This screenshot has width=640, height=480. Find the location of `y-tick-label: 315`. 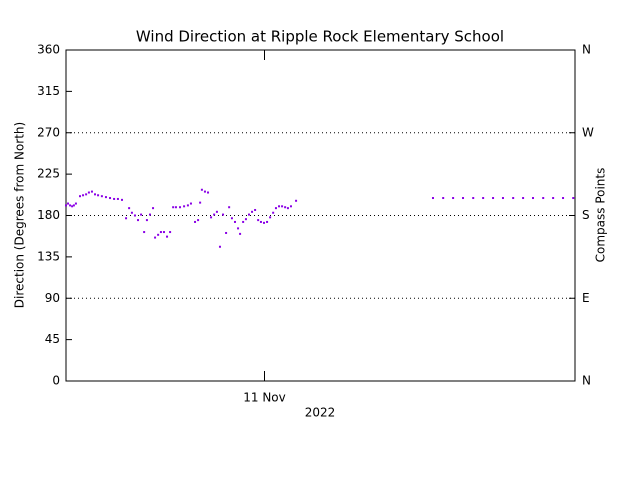

y-tick-label: 315 is located at coordinates (48, 91).